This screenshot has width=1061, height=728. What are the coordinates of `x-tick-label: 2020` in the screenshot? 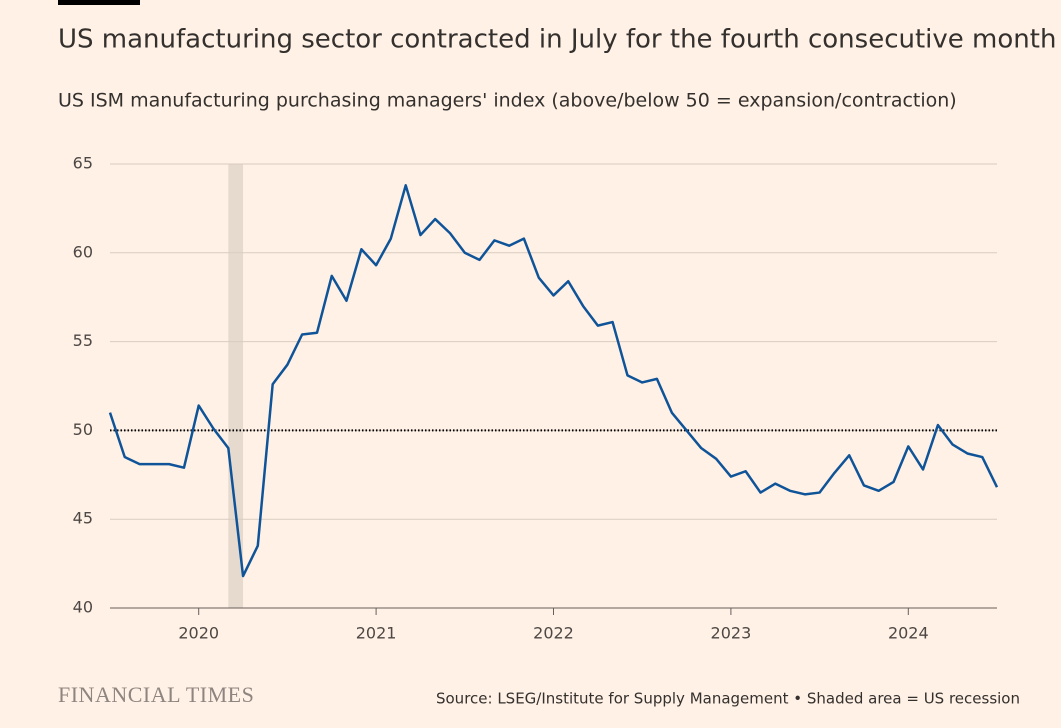 It's located at (198, 633).